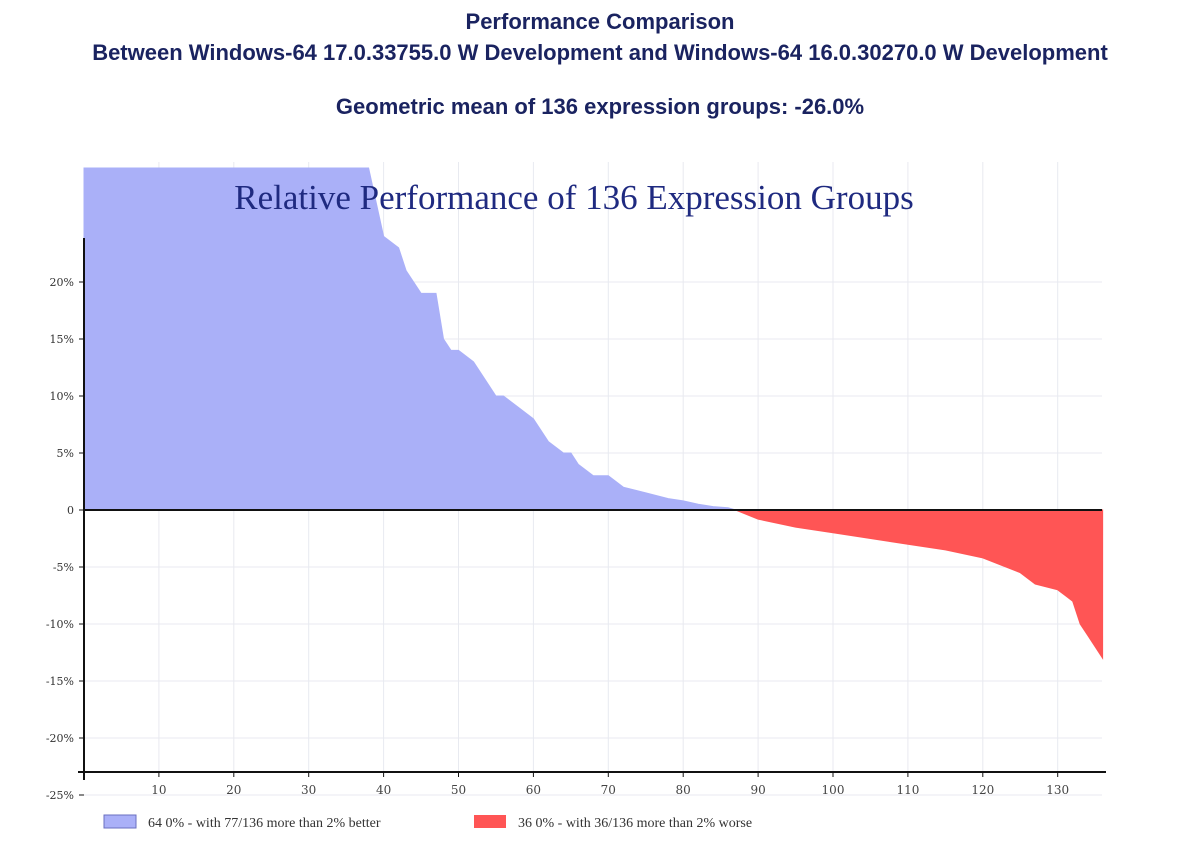 This screenshot has width=1200, height=866. Describe the element at coordinates (60, 624) in the screenshot. I see `y-tick-label: -10%` at that location.